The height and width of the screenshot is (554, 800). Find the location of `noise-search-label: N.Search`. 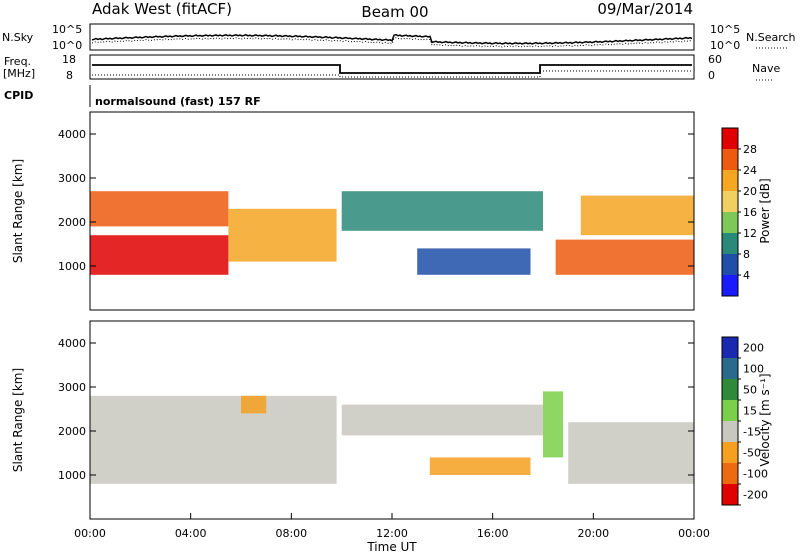

noise-search-label: N.Search is located at coordinates (771, 37).